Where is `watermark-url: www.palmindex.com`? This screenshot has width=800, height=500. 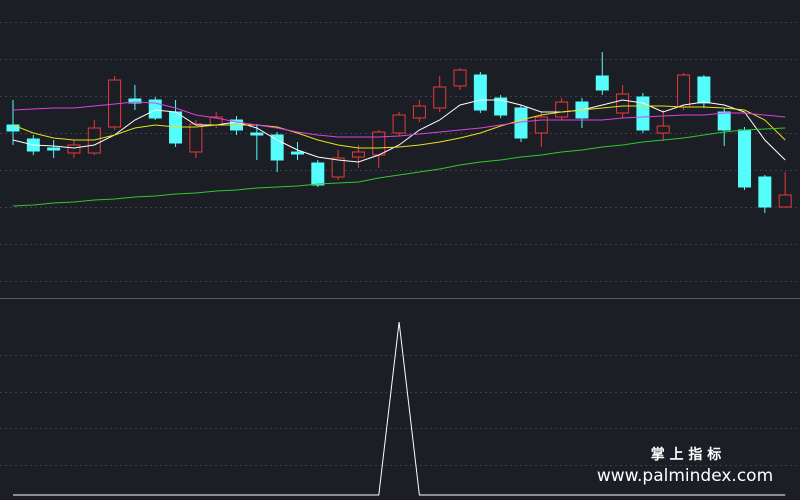
watermark-url: www.palmindex.com is located at coordinates (685, 476).